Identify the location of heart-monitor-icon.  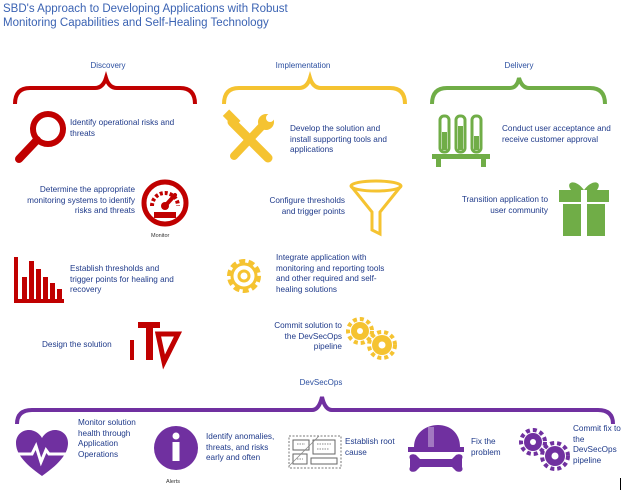
(42, 453).